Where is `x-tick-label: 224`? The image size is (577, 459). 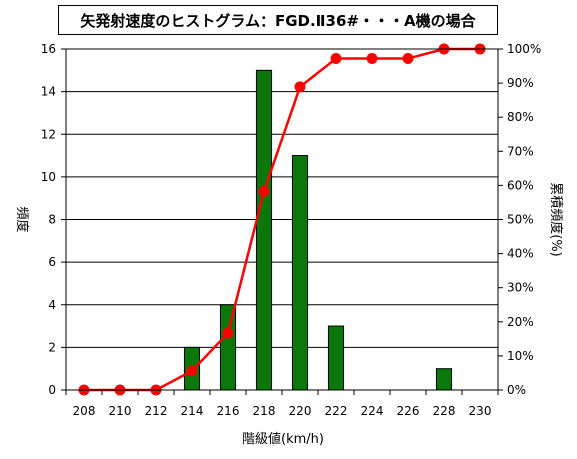 x-tick-label: 224 is located at coordinates (372, 411).